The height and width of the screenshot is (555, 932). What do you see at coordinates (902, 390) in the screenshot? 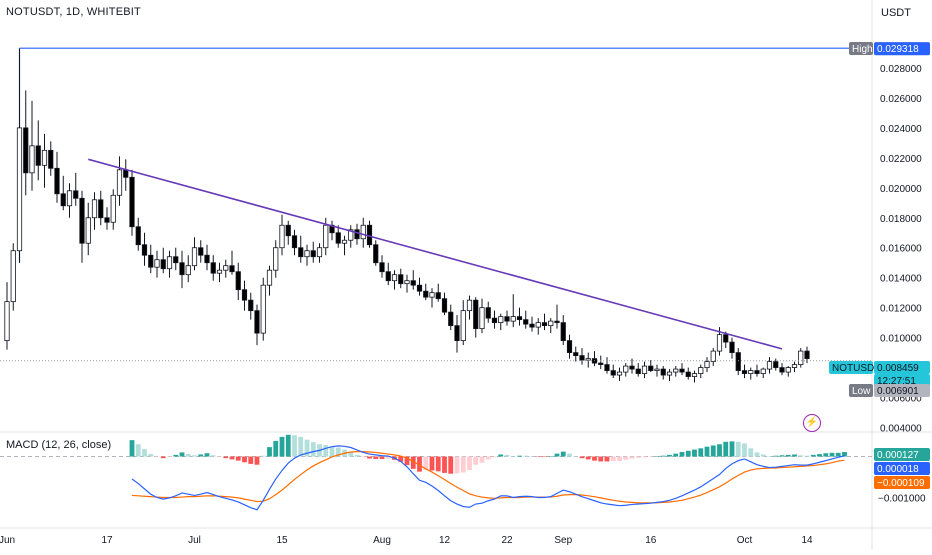
I see `low-value-tag-bg` at bounding box center [902, 390].